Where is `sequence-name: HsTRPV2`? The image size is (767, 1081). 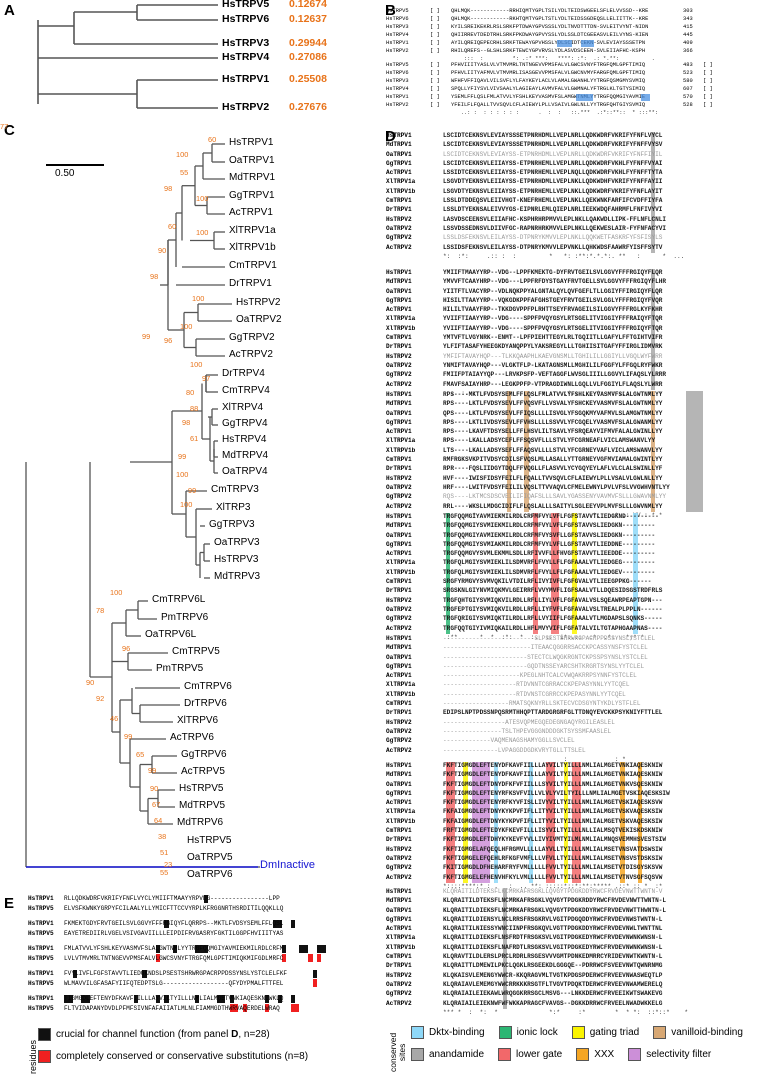 sequence-name: HsTRPV2 is located at coordinates (399, 219).